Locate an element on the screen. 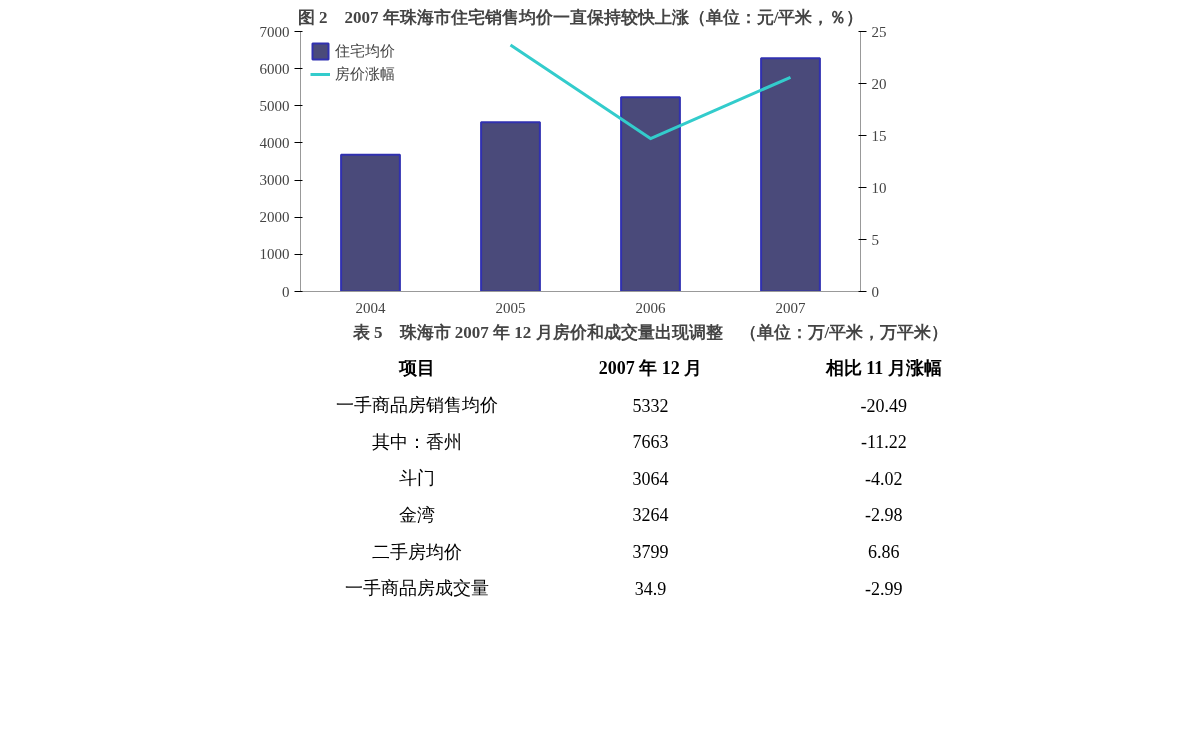  y-tick-label: 0 is located at coordinates (286, 291).